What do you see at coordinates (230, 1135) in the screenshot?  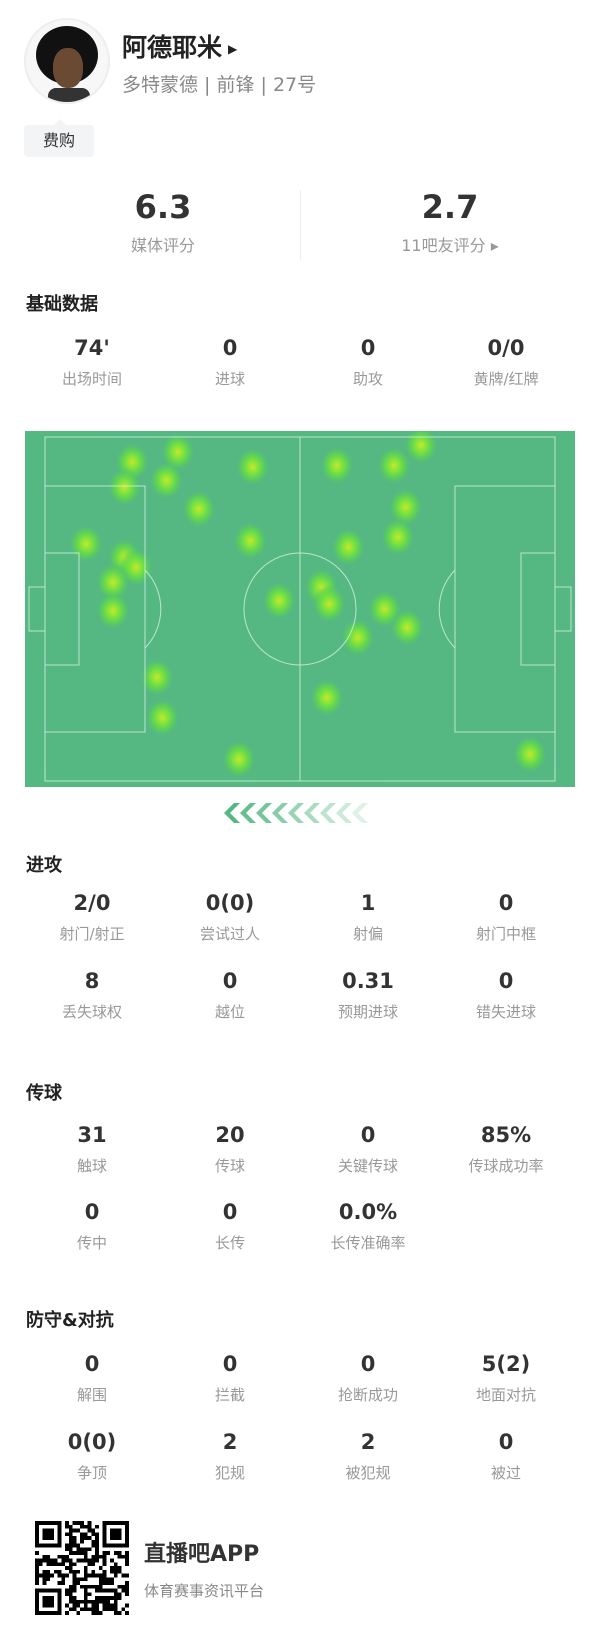 I see `stat-value: 20` at bounding box center [230, 1135].